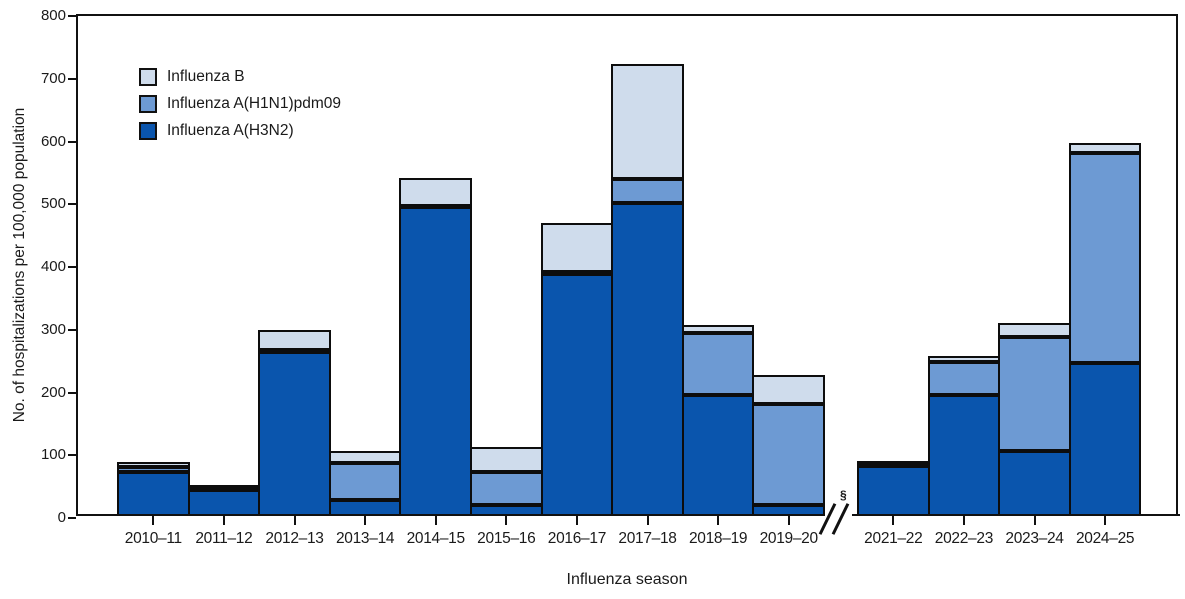  Describe the element at coordinates (53, 455) in the screenshot. I see `y-axis-tick-label: 100` at that location.